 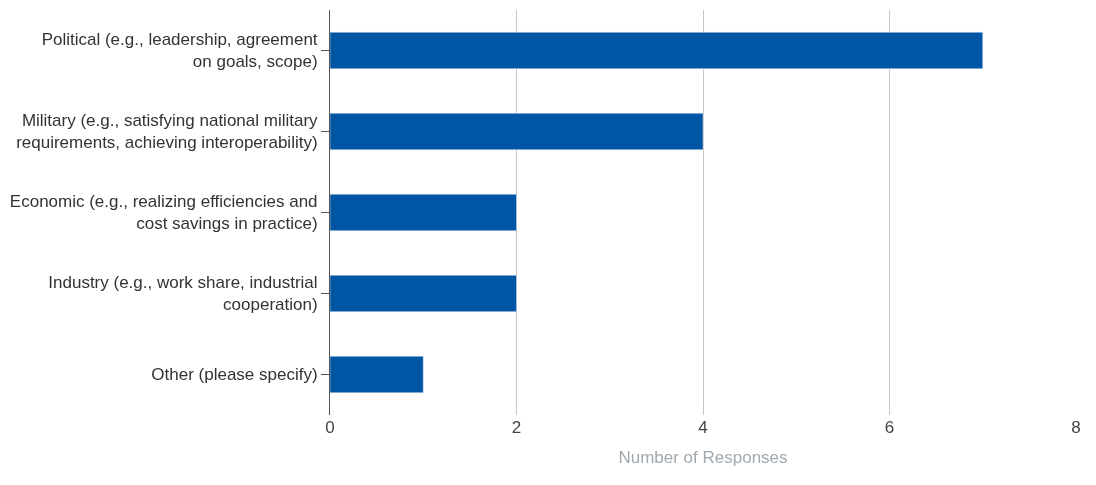 What do you see at coordinates (703, 427) in the screenshot?
I see `x-tick-label: 4` at bounding box center [703, 427].